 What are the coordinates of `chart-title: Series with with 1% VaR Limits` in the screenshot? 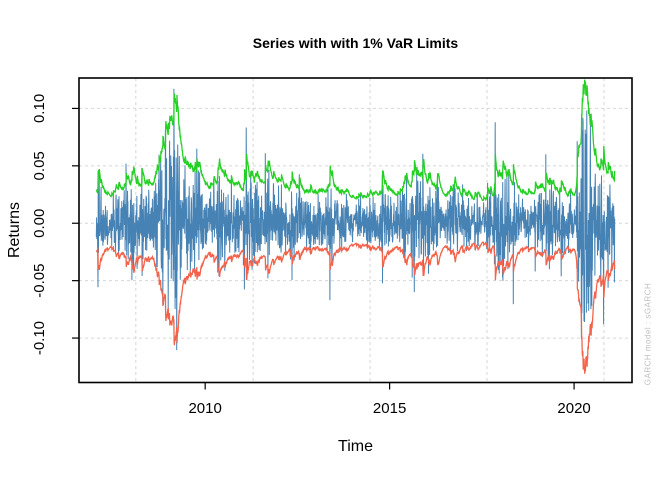 It's located at (355, 43).